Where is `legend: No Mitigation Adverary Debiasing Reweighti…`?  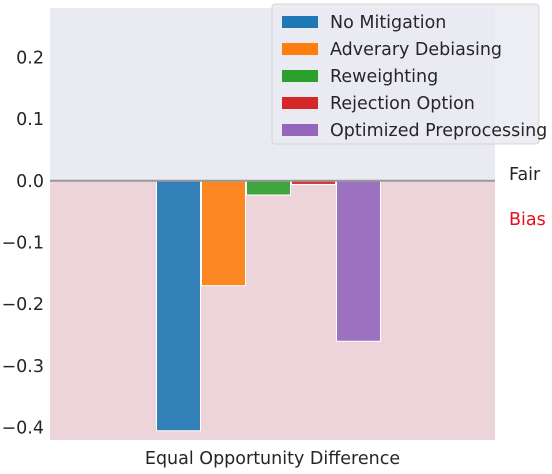
legend: No Mitigation Adverary Debiasing Reweighti… is located at coordinates (409, 74).